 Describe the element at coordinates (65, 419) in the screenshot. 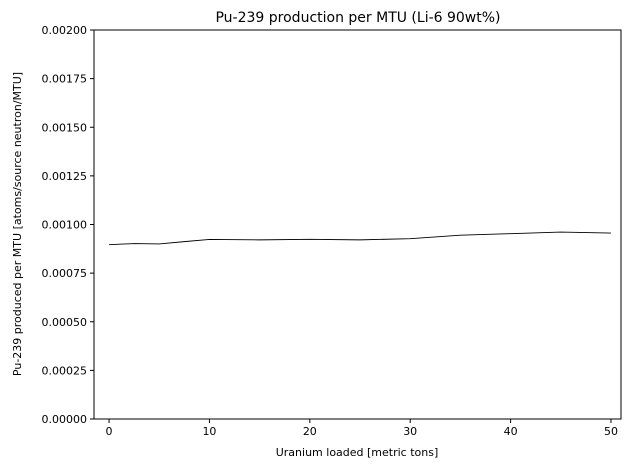

I see `y-tick-label: 0.00000` at that location.